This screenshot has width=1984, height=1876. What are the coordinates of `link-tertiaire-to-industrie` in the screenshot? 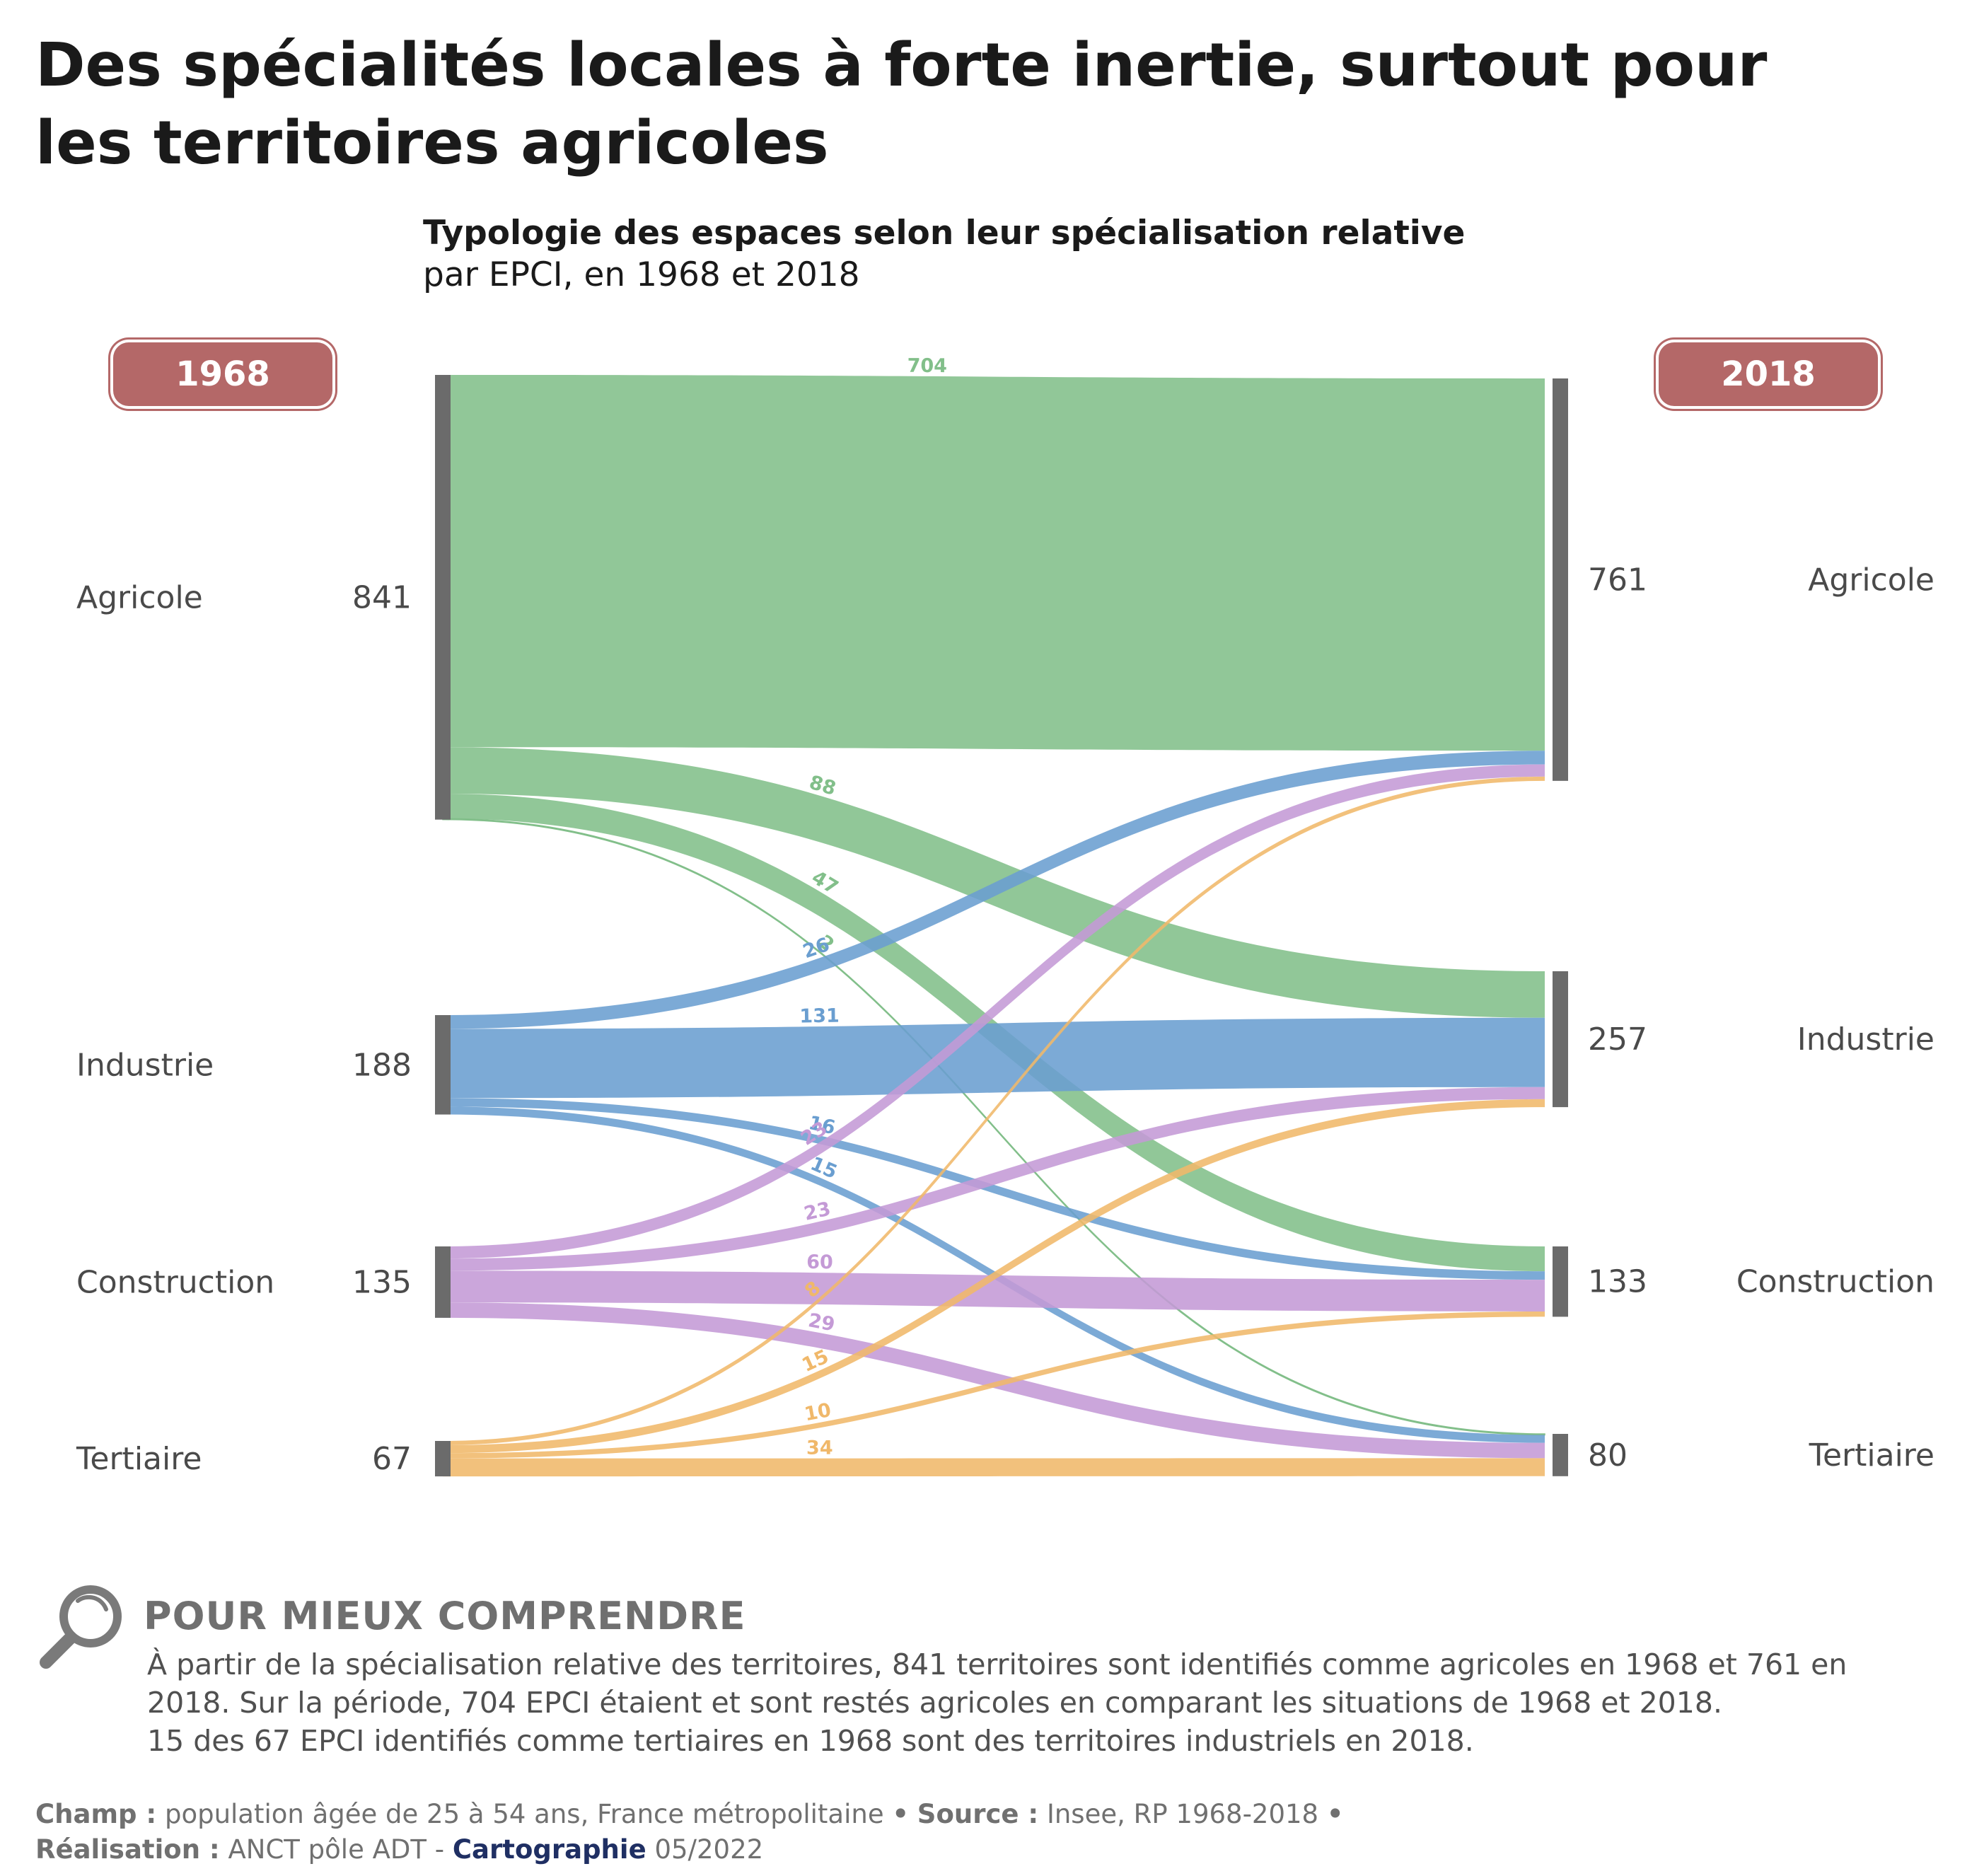 It's located at (994, 1276).